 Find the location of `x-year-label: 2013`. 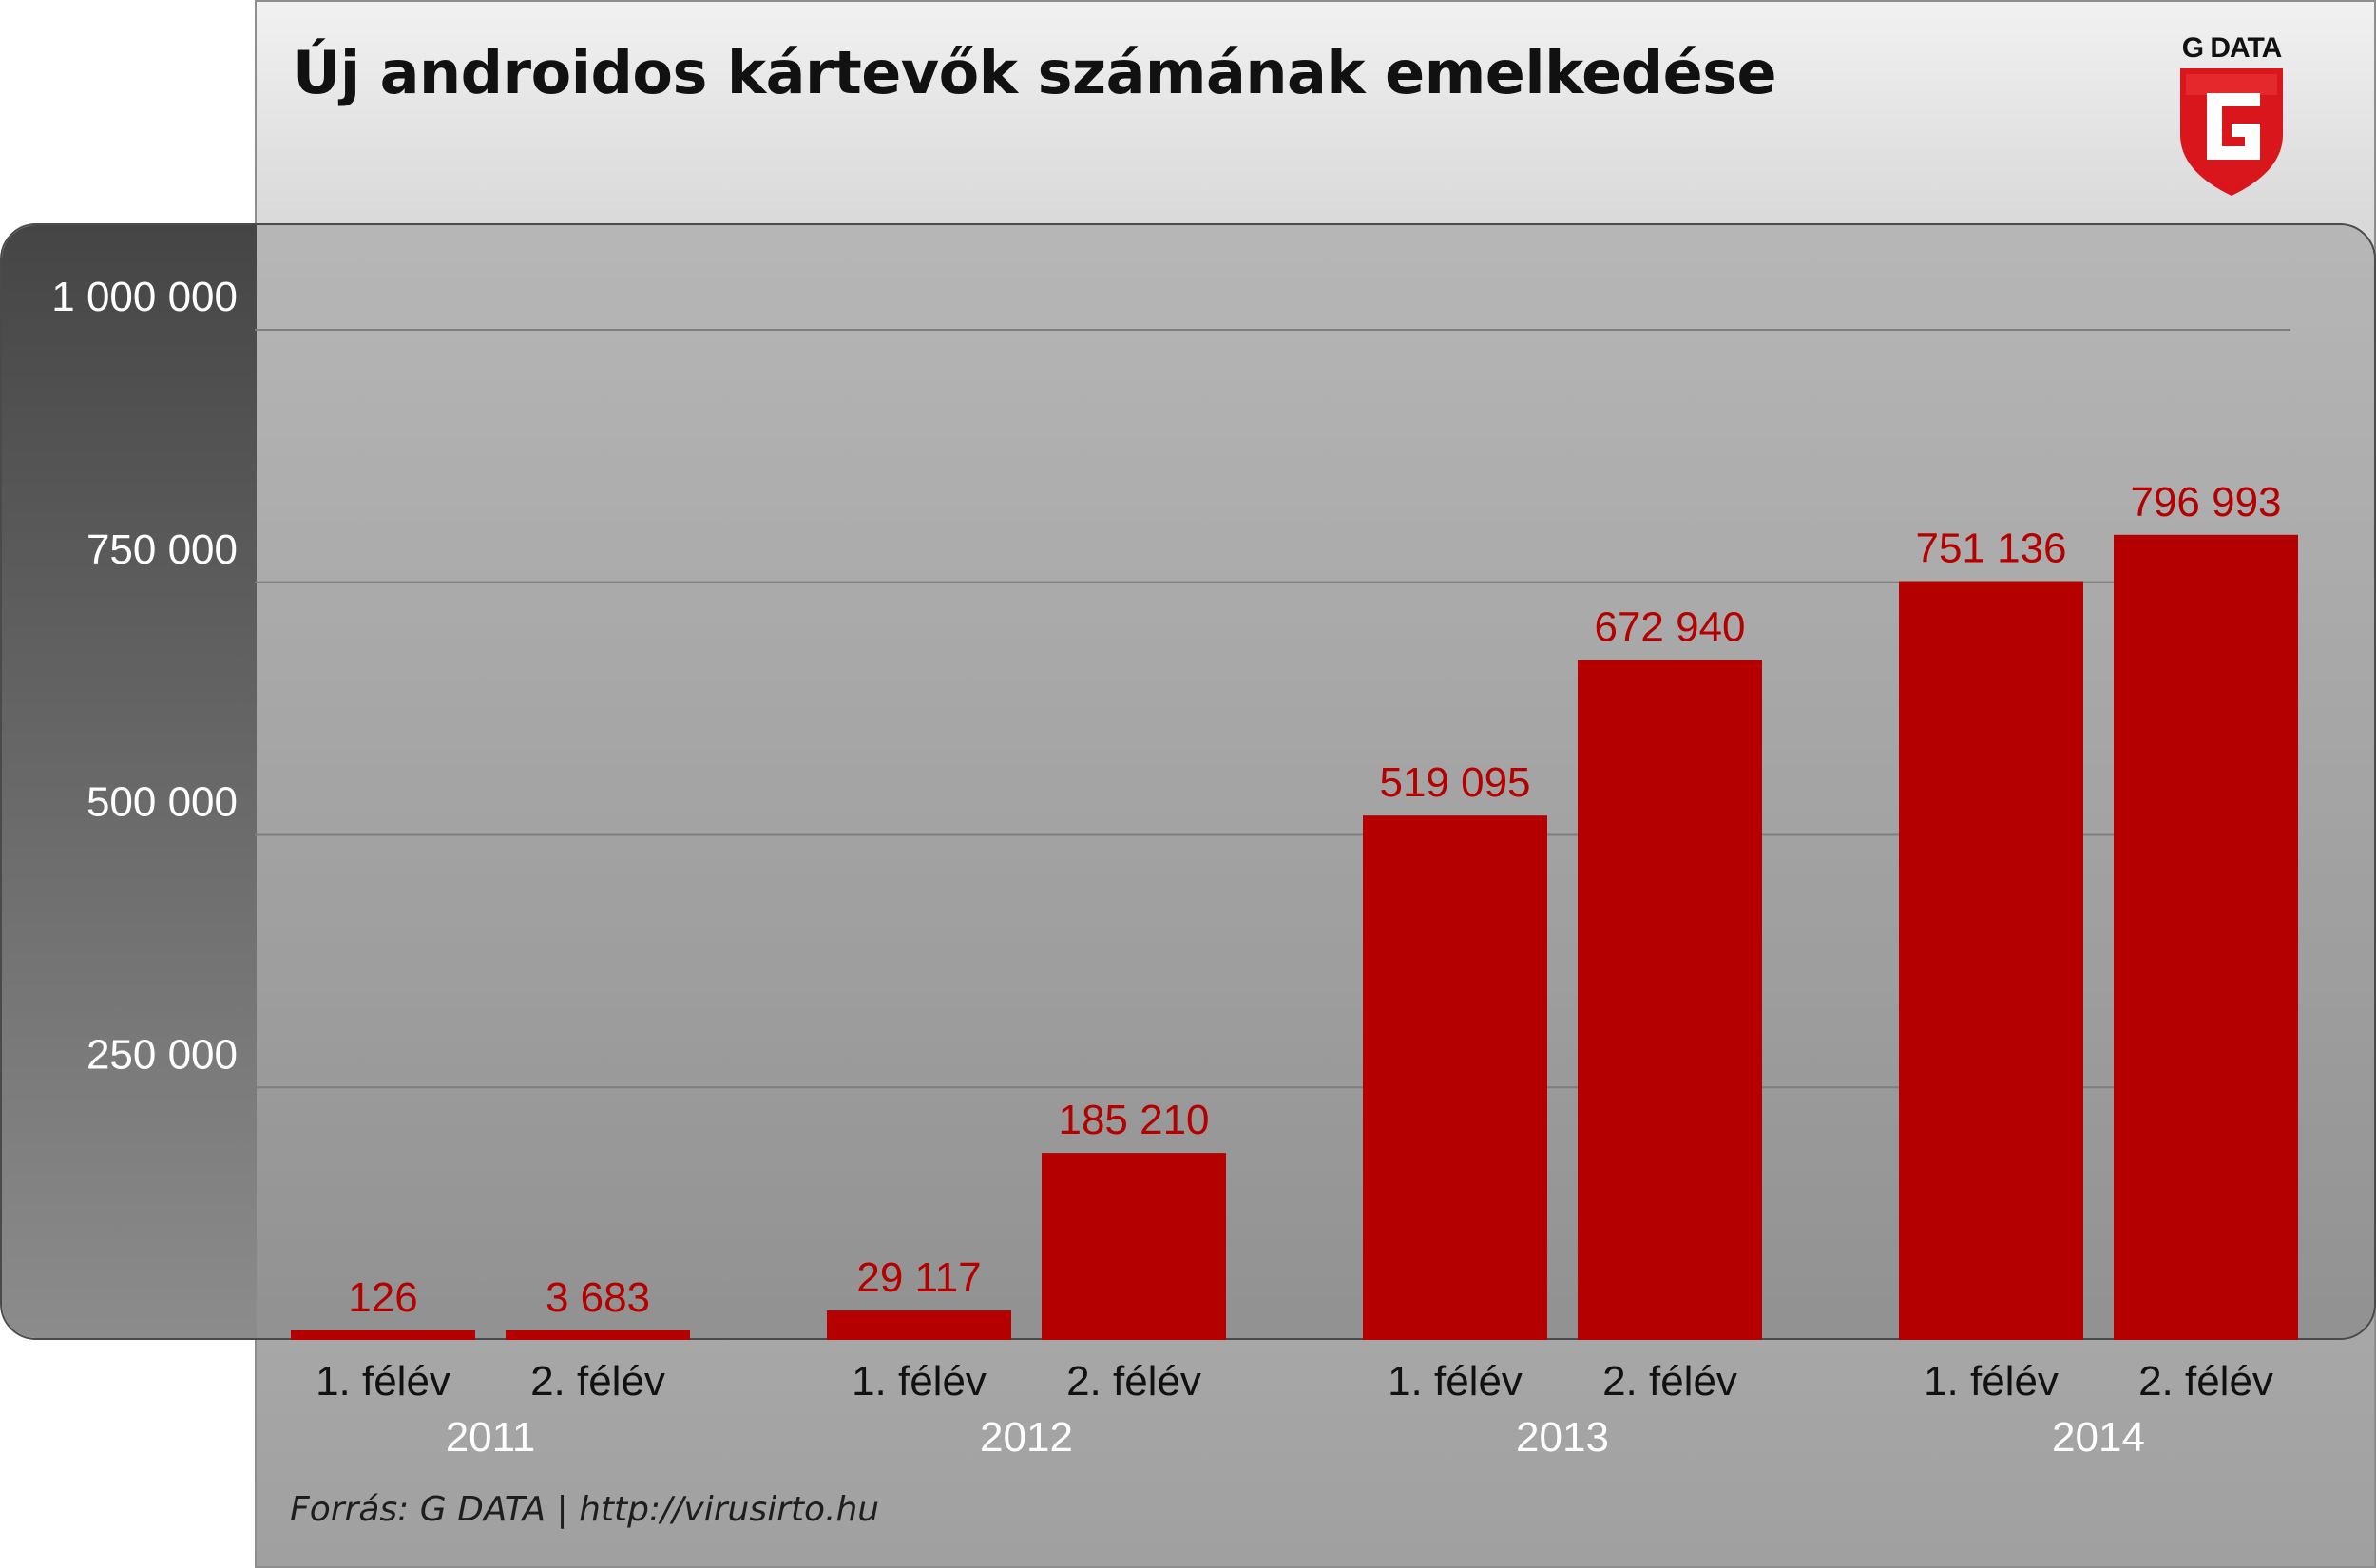

x-year-label: 2013 is located at coordinates (1562, 1438).